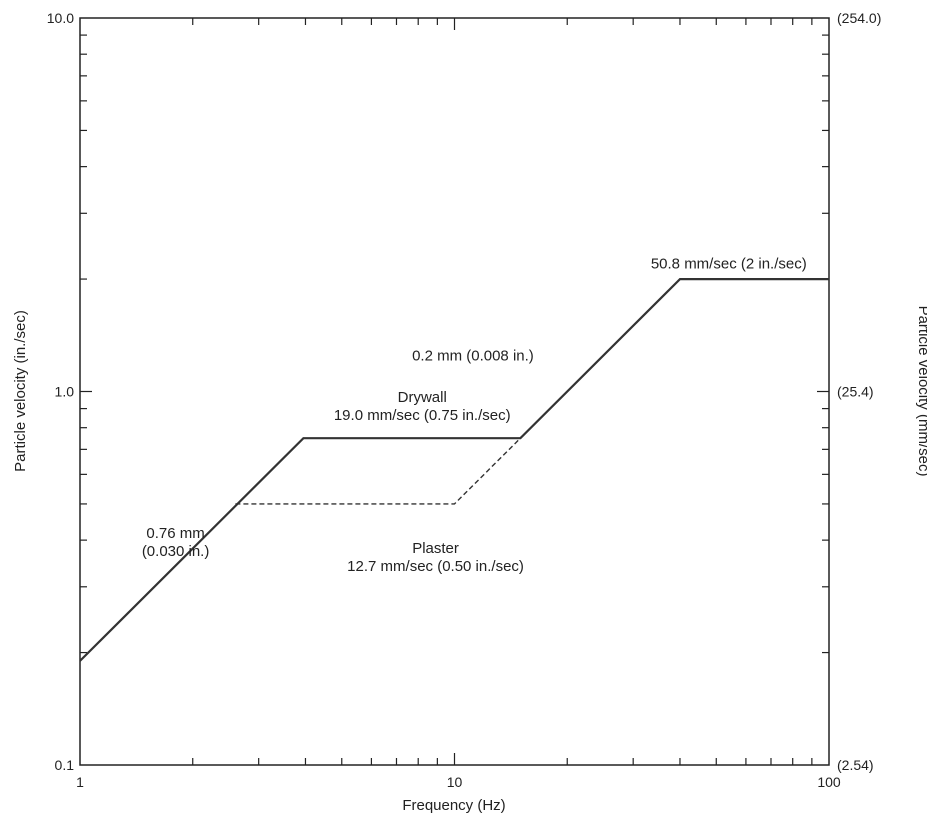 The image size is (927, 822). I want to click on annotation-label: 19.0 mm/sec (0.75 in./sec), so click(422, 415).